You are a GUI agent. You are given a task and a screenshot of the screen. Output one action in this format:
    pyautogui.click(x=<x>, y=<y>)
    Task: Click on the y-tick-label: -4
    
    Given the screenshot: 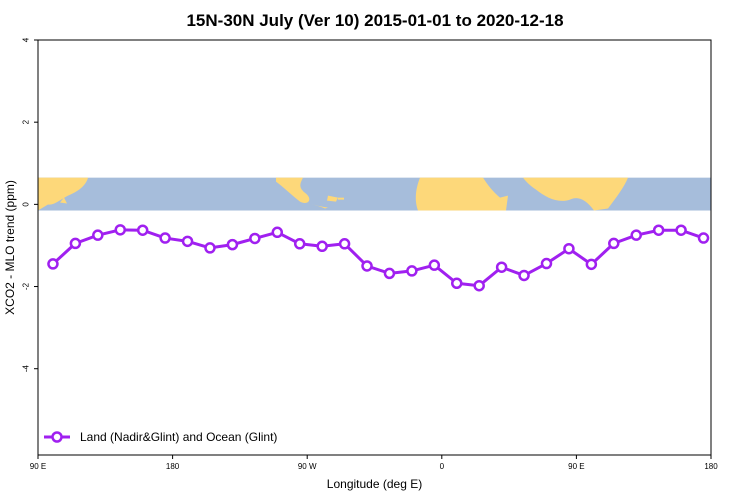 What is the action you would take?
    pyautogui.click(x=26, y=369)
    